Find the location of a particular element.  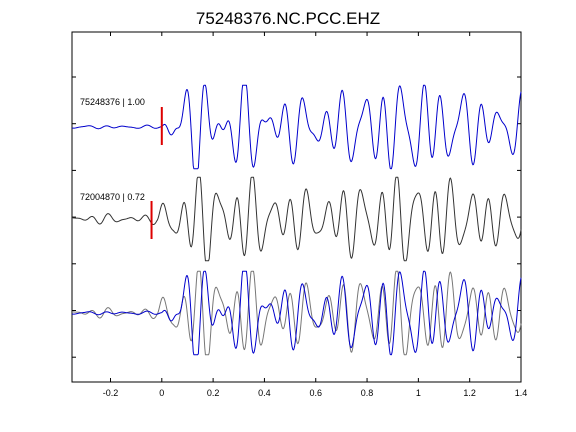

x-tick-label: -0.2 is located at coordinates (111, 393).